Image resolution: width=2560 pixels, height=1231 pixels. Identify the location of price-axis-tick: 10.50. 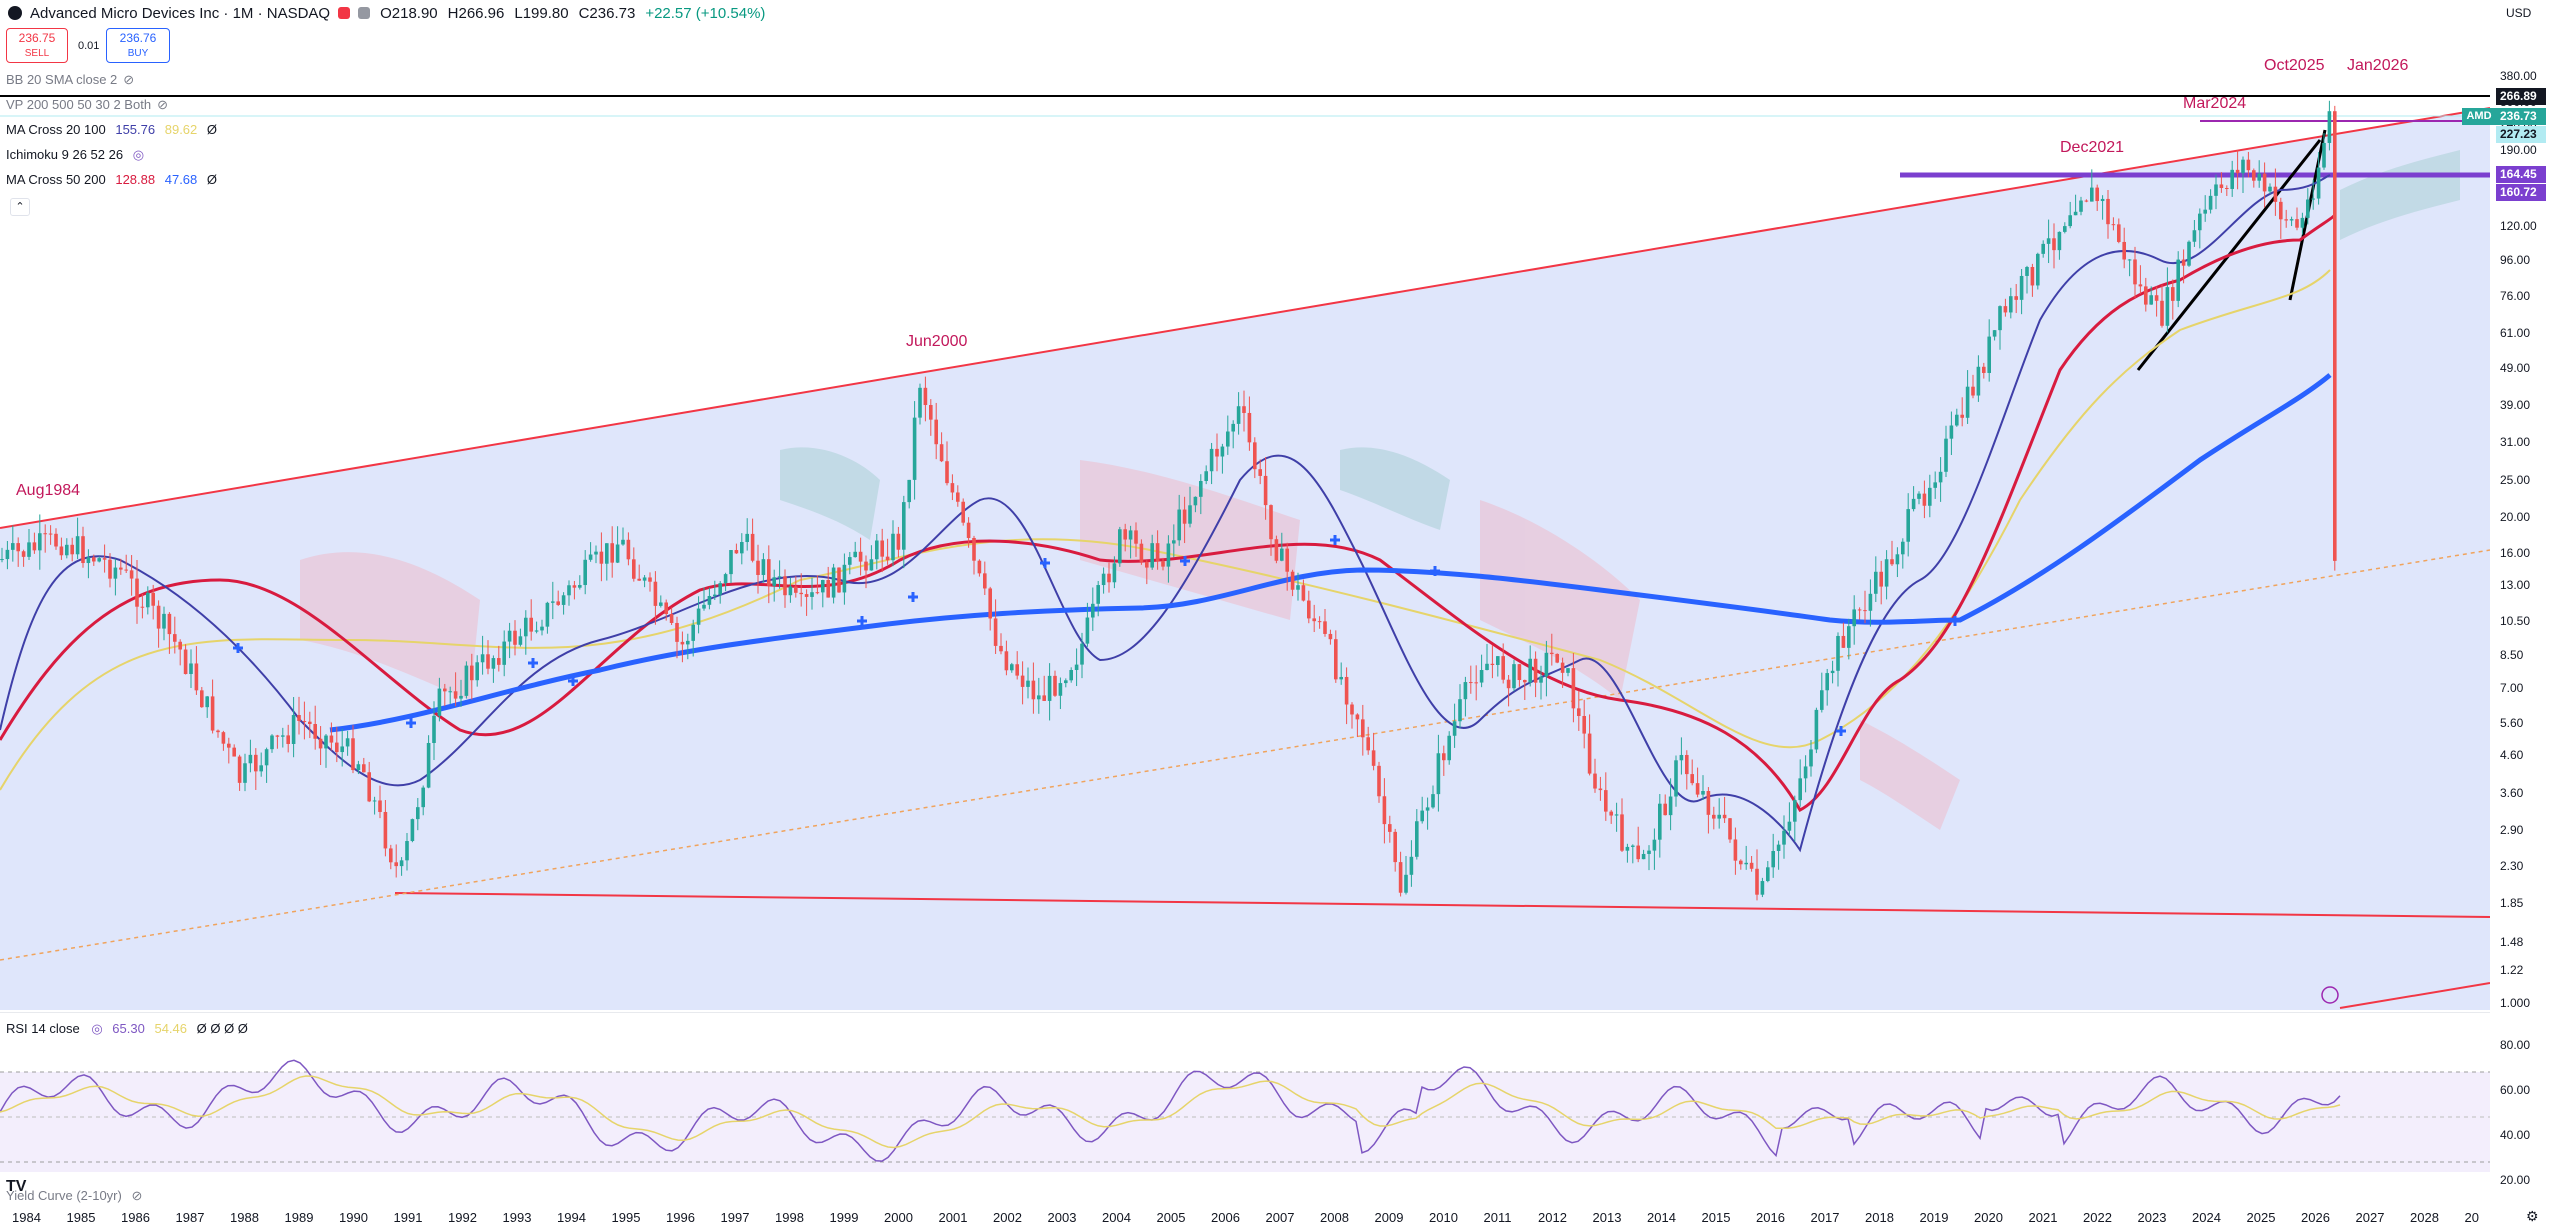
(2515, 621).